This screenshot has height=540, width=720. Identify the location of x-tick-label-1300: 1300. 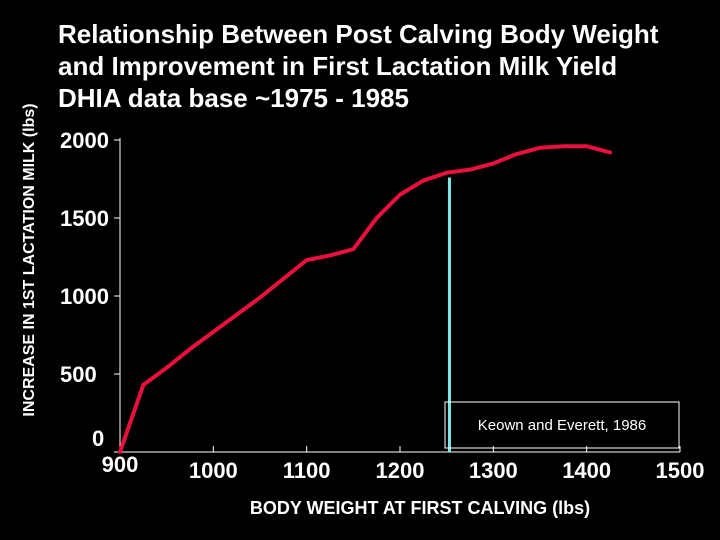
(493, 470).